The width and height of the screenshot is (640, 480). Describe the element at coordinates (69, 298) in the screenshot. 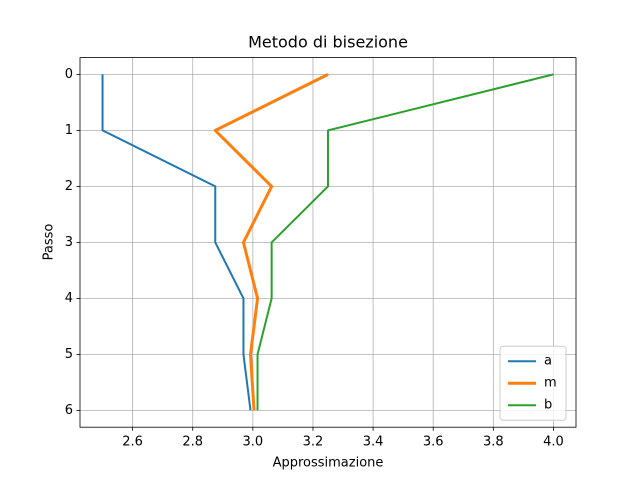

I see `y-tick-label: 4` at that location.